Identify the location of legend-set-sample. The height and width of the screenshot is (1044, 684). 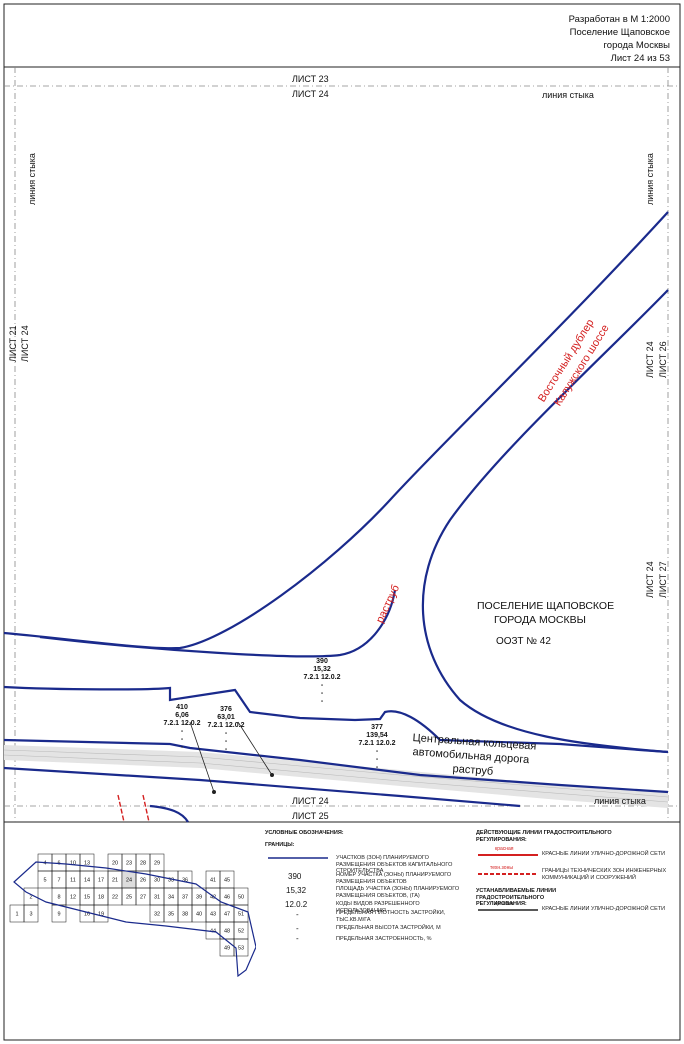
(508, 910).